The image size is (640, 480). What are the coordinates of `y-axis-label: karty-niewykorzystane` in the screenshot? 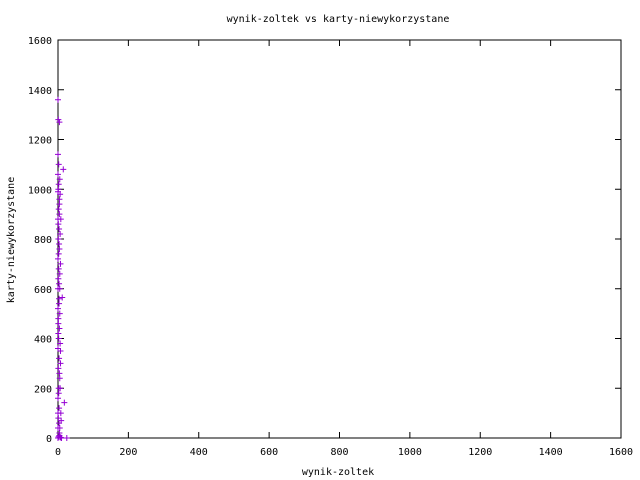 It's located at (11, 240).